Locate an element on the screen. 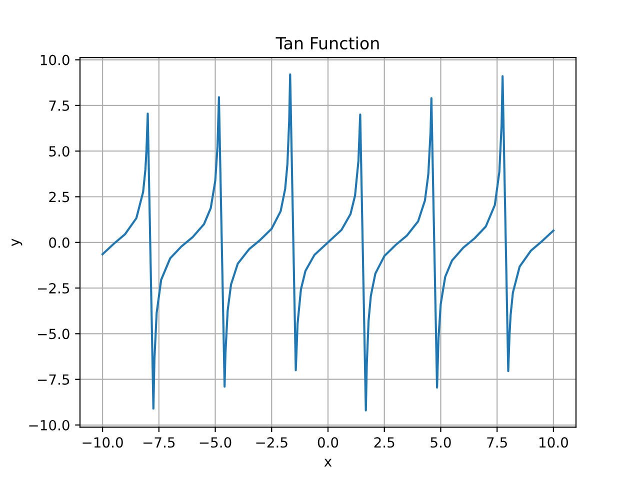 This screenshot has height=480, width=640. x-axis-title: x is located at coordinates (328, 462).